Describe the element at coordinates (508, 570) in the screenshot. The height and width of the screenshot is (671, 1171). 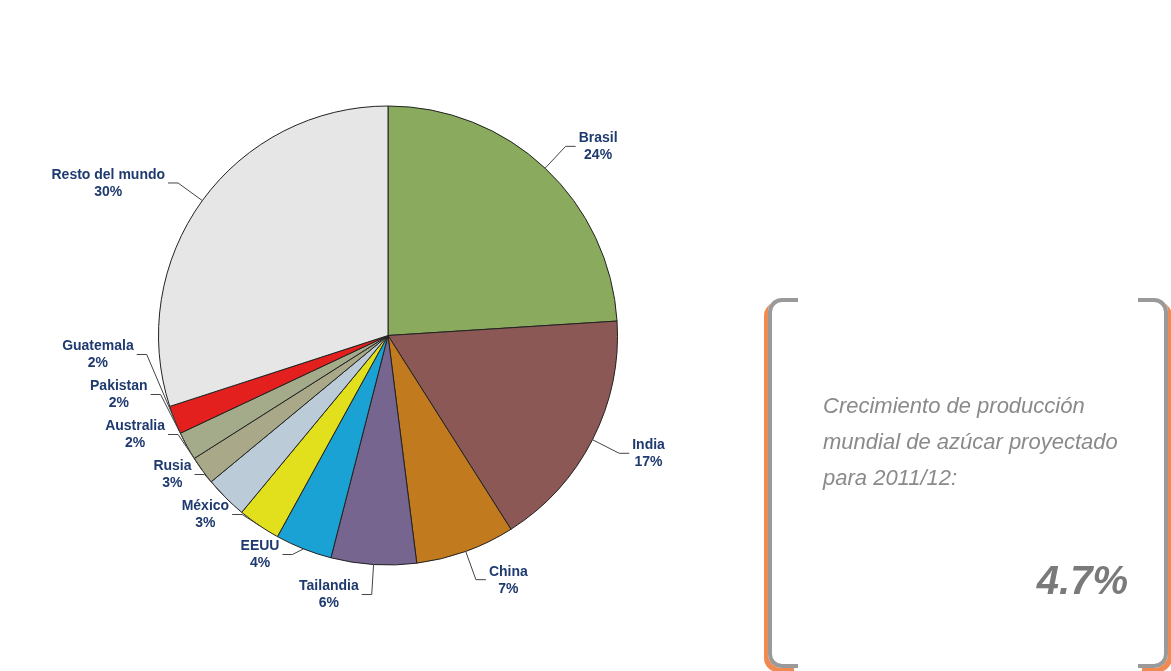
I see `slice-label: China` at that location.